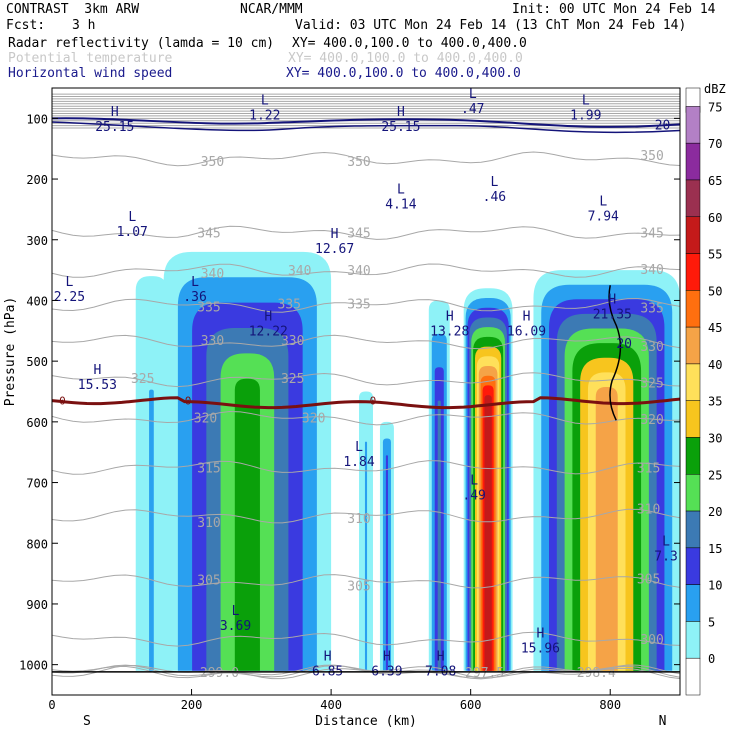 The height and width of the screenshot is (740, 740). What do you see at coordinates (97, 385) in the screenshot?
I see `wind-extremum-value: 15.53` at bounding box center [97, 385].